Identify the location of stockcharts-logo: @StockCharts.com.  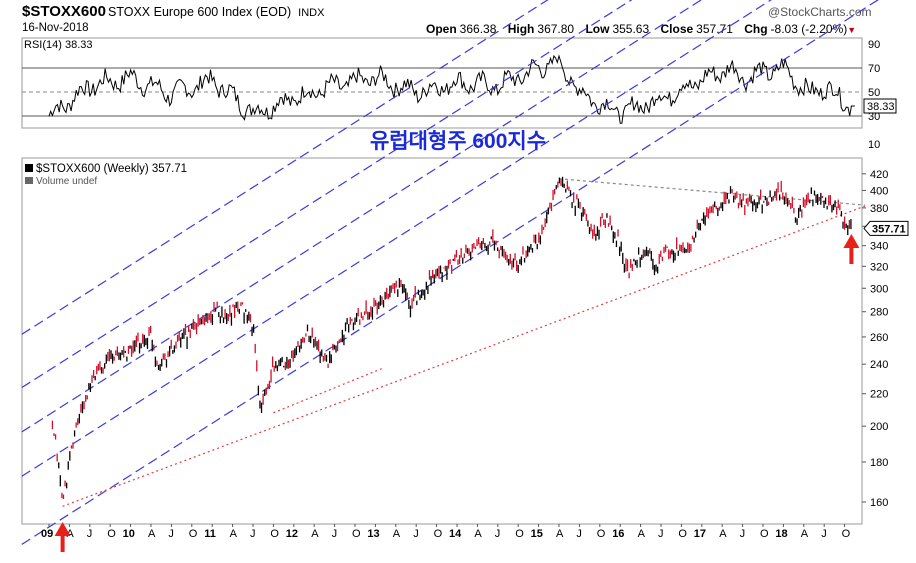
(820, 12).